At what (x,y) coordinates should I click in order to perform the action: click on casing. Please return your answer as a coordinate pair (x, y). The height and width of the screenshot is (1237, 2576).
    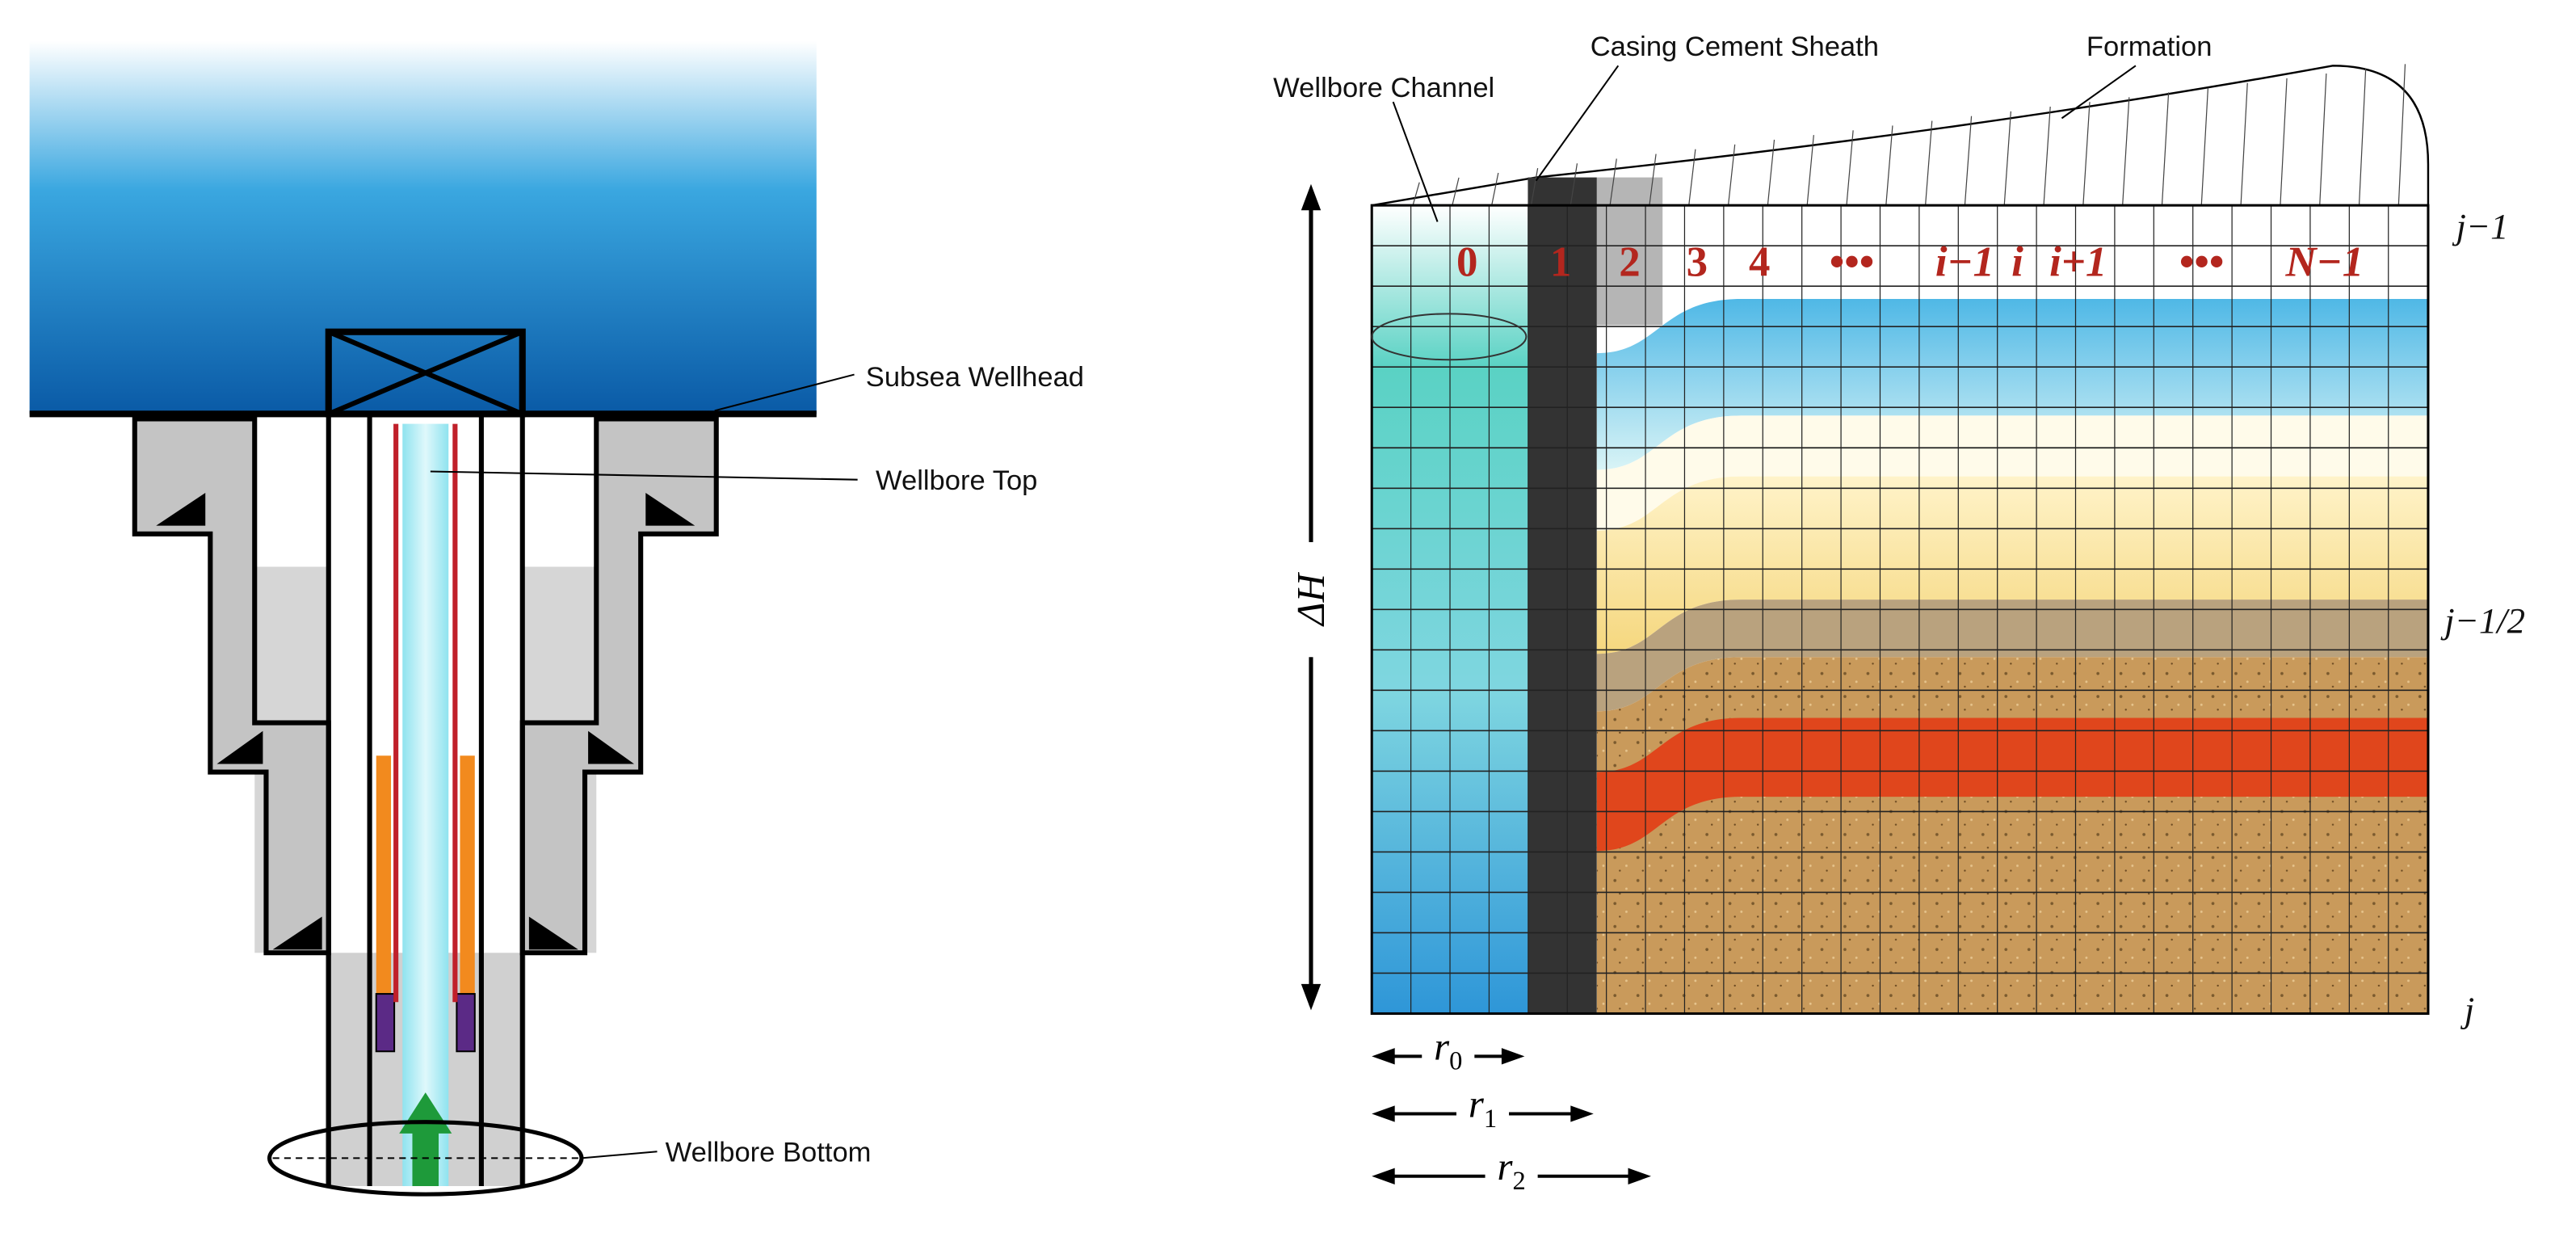
    Looking at the image, I should click on (426, 757).